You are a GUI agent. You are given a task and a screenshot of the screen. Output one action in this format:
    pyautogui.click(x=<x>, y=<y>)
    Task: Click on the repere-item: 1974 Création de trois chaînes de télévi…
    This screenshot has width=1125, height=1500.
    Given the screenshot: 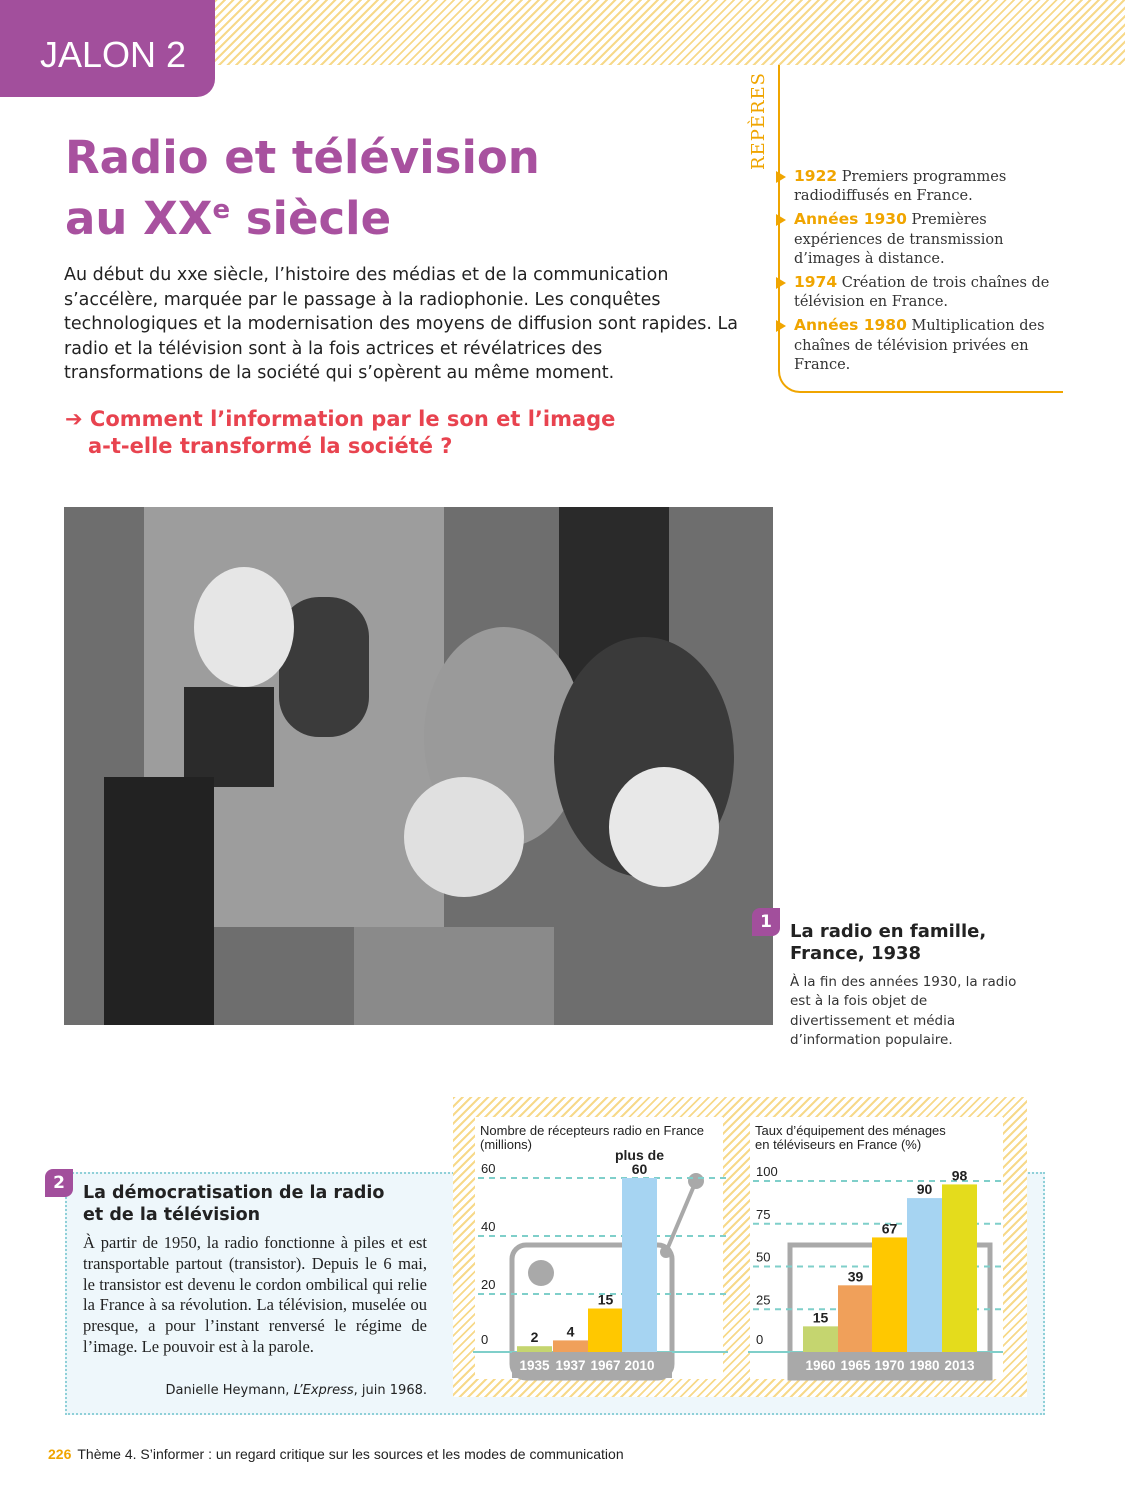 What is the action you would take?
    pyautogui.click(x=915, y=292)
    